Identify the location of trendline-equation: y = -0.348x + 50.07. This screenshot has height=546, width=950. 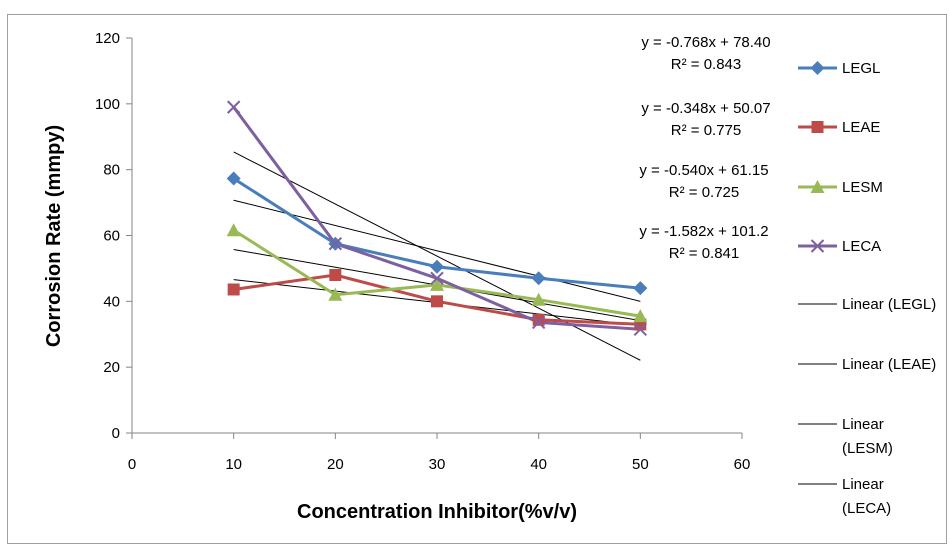
(705, 108).